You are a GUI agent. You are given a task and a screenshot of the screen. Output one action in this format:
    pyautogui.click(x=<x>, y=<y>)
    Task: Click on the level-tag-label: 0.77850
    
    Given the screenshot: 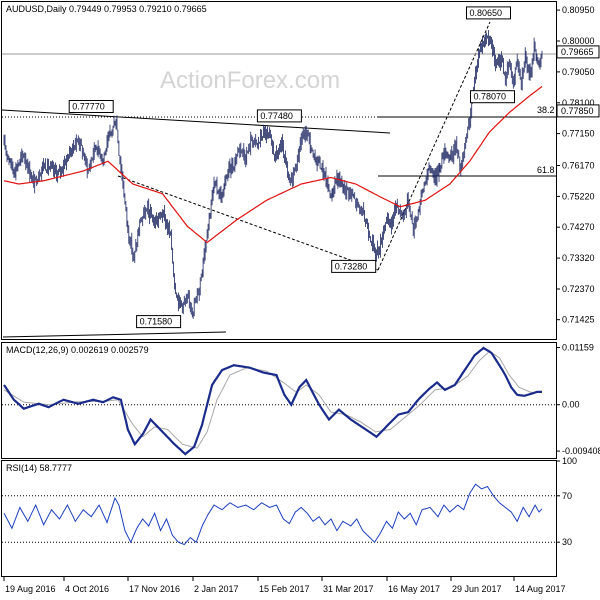 What is the action you would take?
    pyautogui.click(x=577, y=111)
    